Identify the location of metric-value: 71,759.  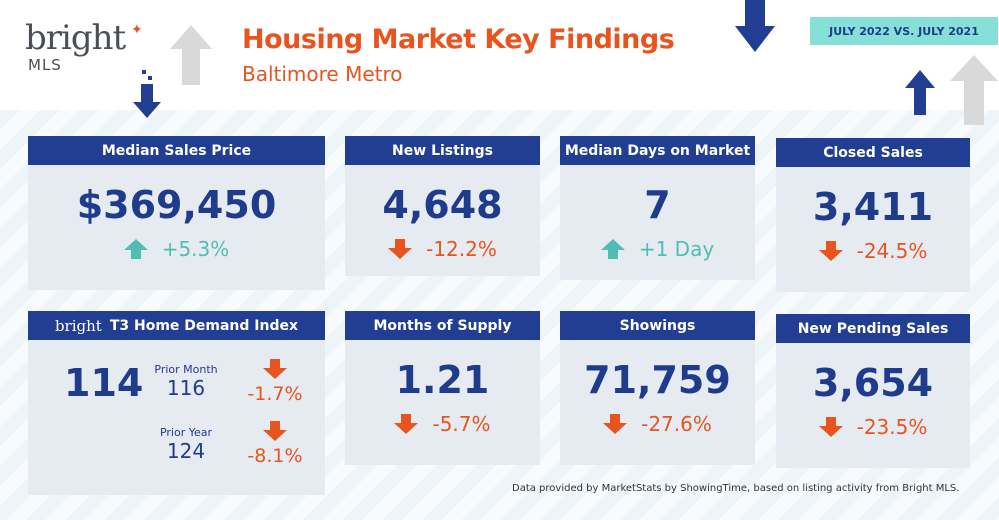
(657, 380).